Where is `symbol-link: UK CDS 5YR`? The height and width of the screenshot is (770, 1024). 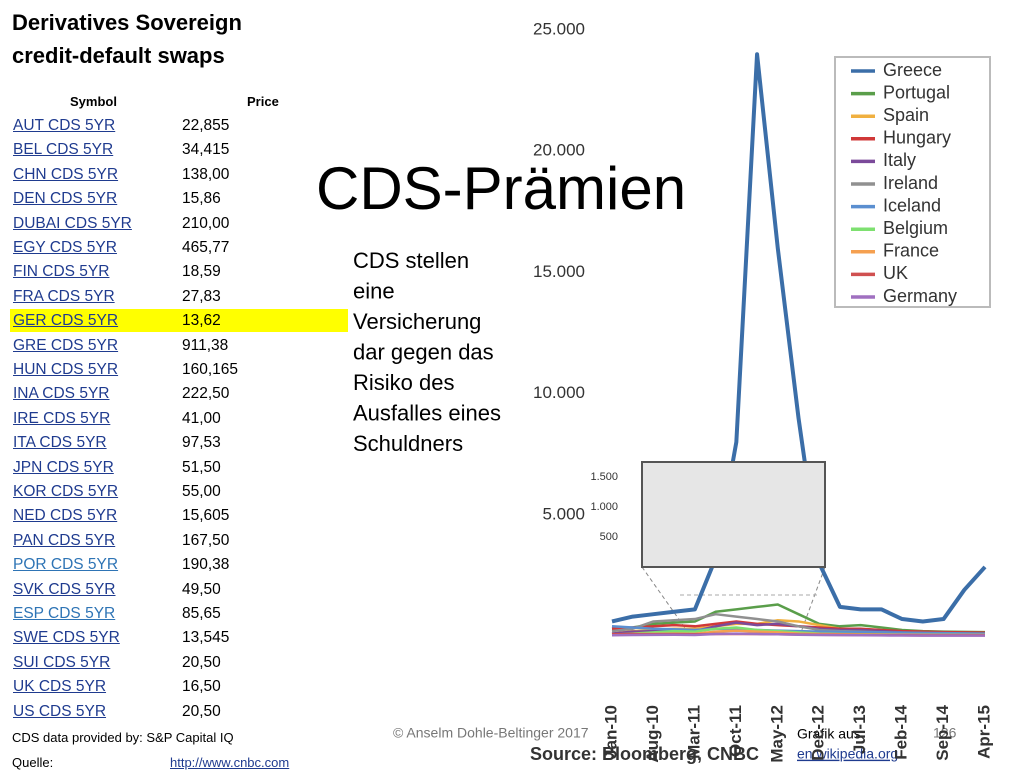 symbol-link: UK CDS 5YR is located at coordinates (60, 687).